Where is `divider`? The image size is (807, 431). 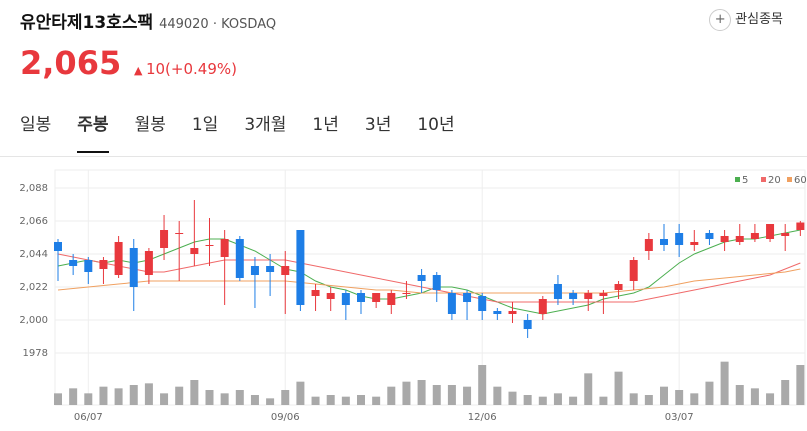
divider is located at coordinates (403, 156).